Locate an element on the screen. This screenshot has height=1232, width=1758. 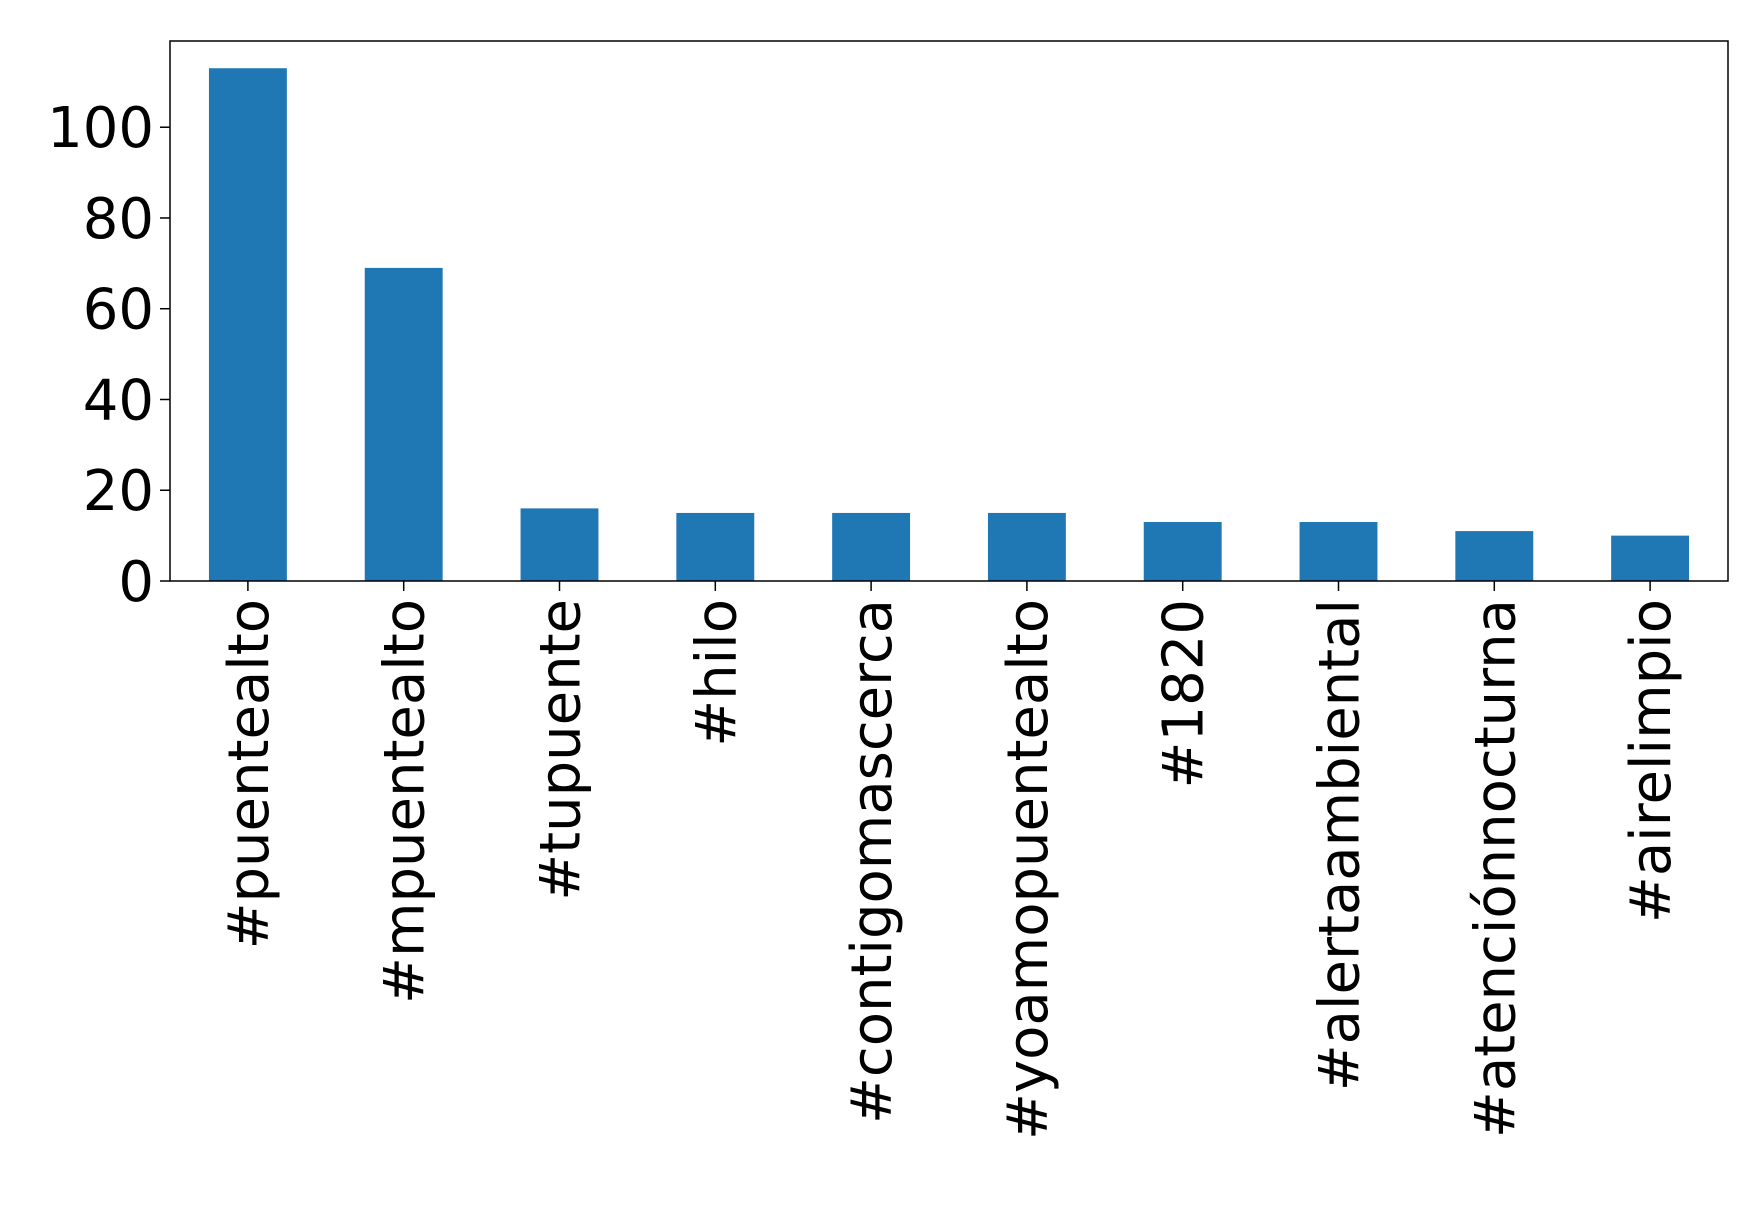
y-tick-label: 40 is located at coordinates (118, 400).